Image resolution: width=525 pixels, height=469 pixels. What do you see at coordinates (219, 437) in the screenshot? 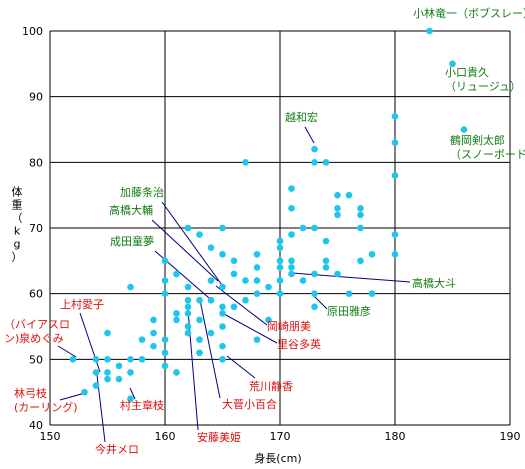
I see `annotation-label: 安藤美姫` at bounding box center [219, 437].